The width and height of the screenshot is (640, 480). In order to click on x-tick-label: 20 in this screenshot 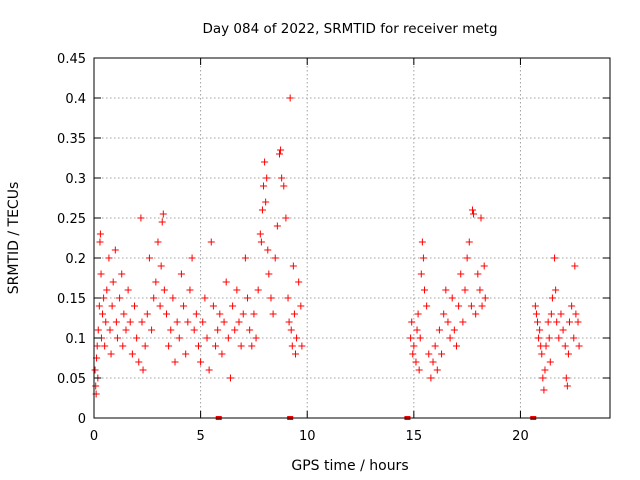, I will do `click(520, 436)`.